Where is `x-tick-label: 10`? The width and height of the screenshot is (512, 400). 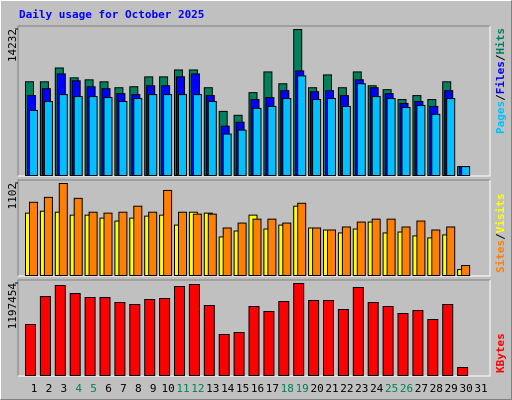
x-tick-label: 10 is located at coordinates (167, 388).